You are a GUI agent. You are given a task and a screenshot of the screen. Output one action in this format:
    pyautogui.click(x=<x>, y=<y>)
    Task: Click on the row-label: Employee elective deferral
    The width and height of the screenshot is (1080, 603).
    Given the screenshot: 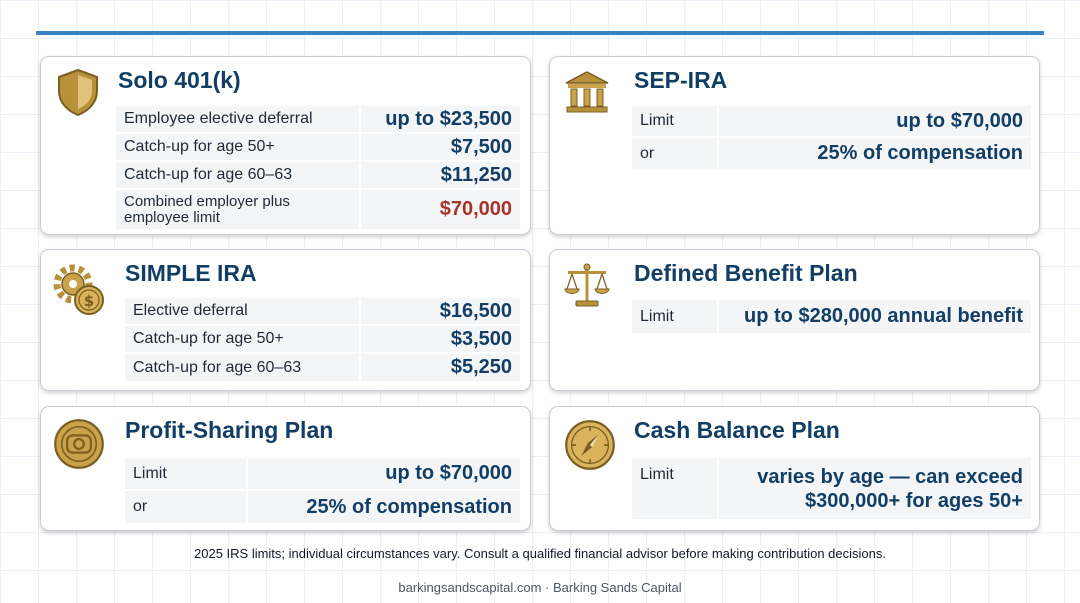 What is the action you would take?
    pyautogui.click(x=238, y=118)
    